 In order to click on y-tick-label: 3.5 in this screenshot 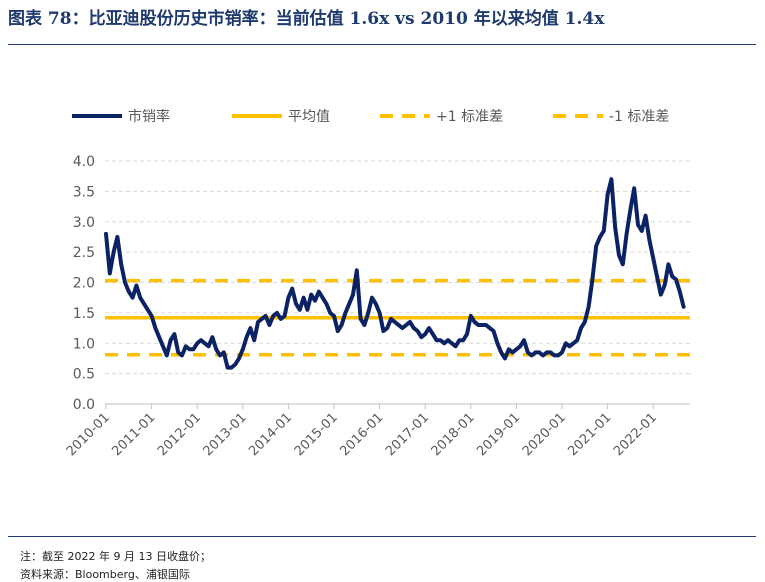, I will do `click(84, 192)`.